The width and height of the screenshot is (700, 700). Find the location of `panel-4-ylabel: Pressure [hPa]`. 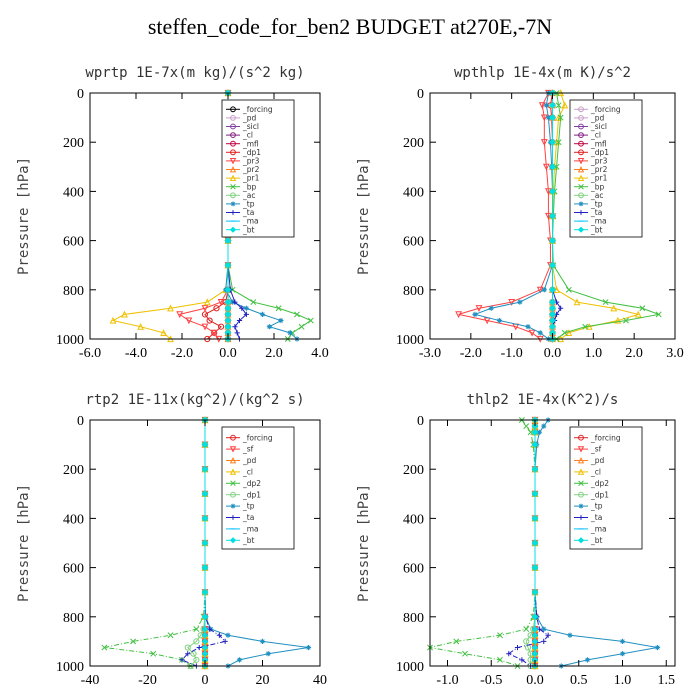

panel-4-ylabel: Pressure [hPa] is located at coordinates (364, 543).